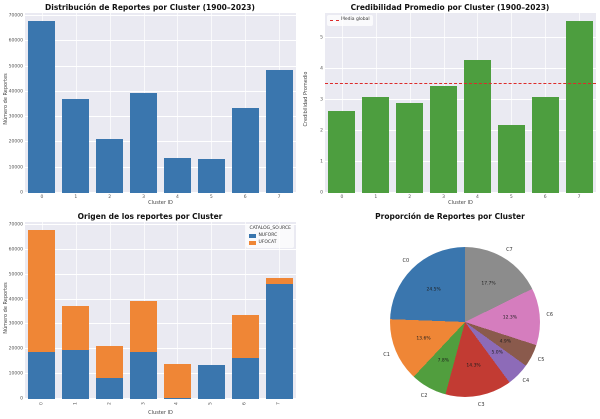 Image resolution: width=600 pixels, height=419 pixels. I want to click on legend: CATALOG_SOURCE NUFORC UFOCAT, so click(270, 236).